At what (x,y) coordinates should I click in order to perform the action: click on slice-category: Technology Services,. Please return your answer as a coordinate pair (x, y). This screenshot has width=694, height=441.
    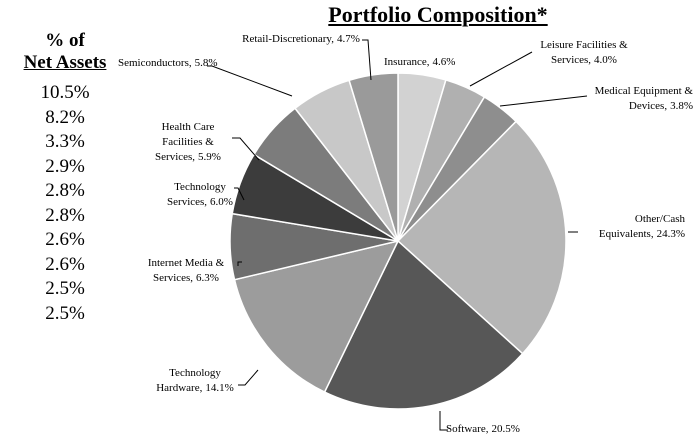
    Looking at the image, I should click on (196, 194).